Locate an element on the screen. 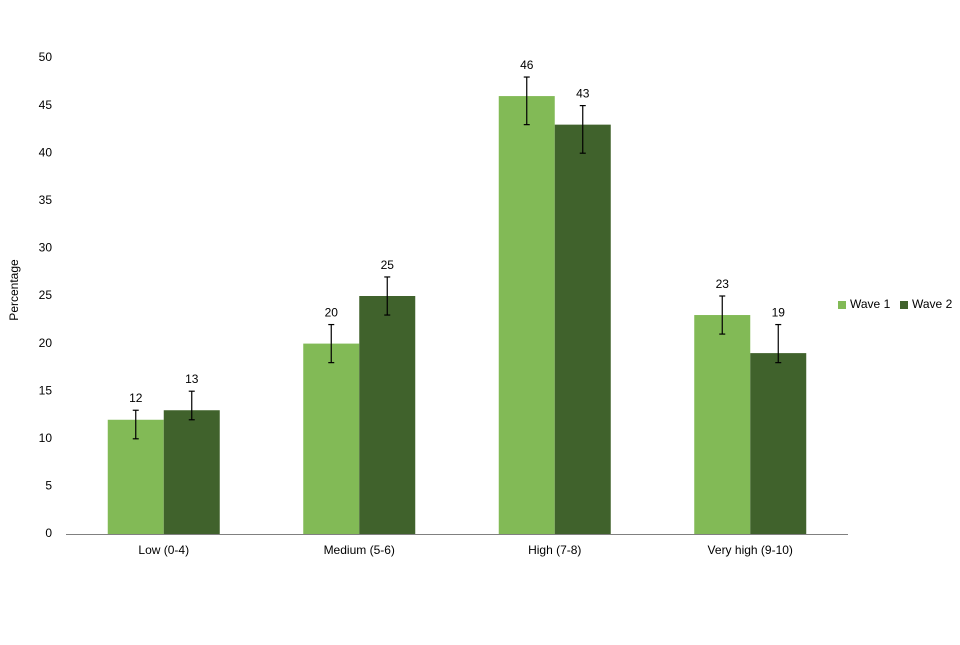 The image size is (960, 645). data-label: 25 is located at coordinates (388, 265).